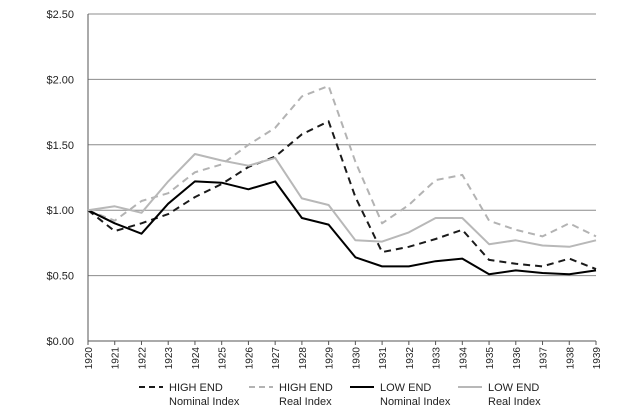  What do you see at coordinates (356, 358) in the screenshot?
I see `x-tick-label: 1930` at bounding box center [356, 358].